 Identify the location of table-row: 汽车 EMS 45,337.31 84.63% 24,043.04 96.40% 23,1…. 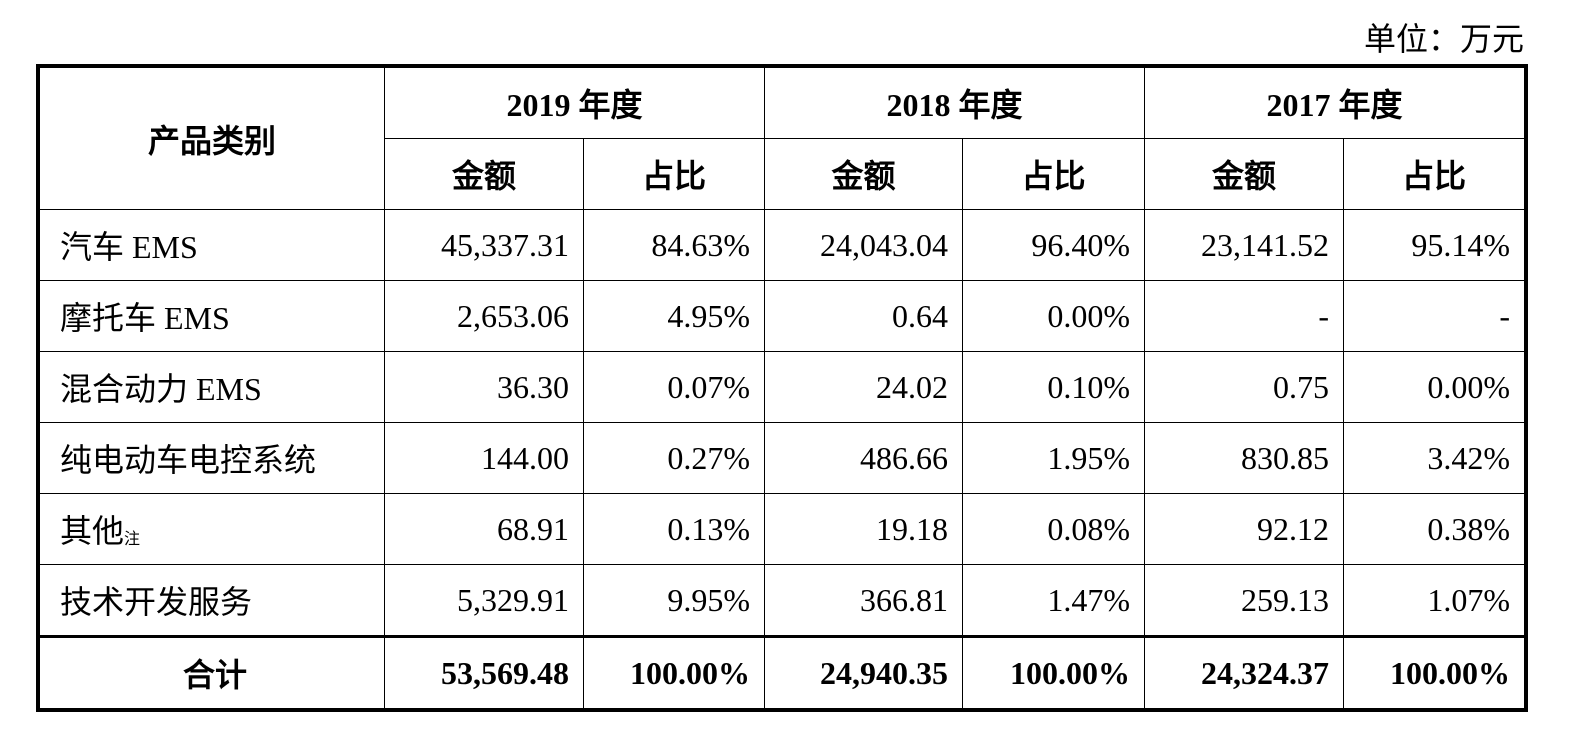
(782, 245).